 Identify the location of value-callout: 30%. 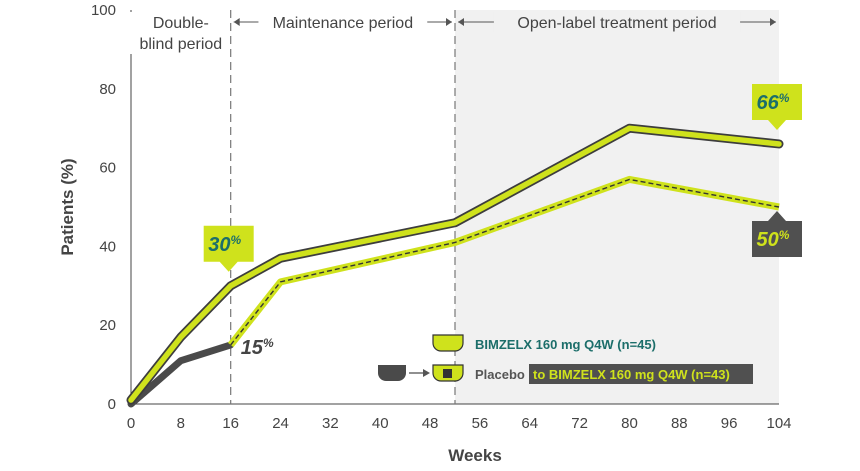
(228, 248).